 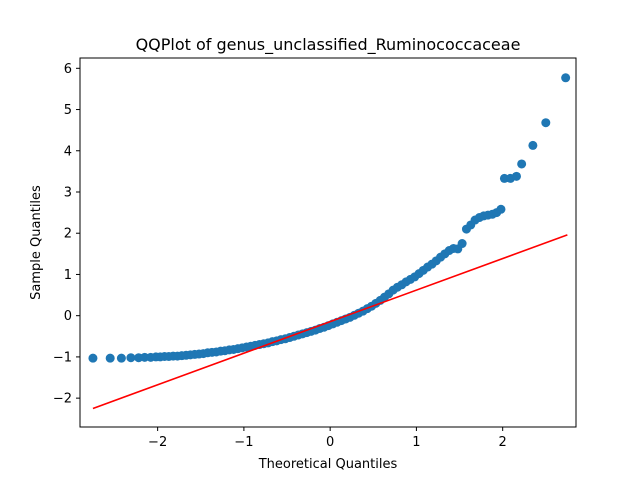 I want to click on y-axis-ticks: −2 −1 0 1 2 3 4 5 6, so click(x=66, y=234).